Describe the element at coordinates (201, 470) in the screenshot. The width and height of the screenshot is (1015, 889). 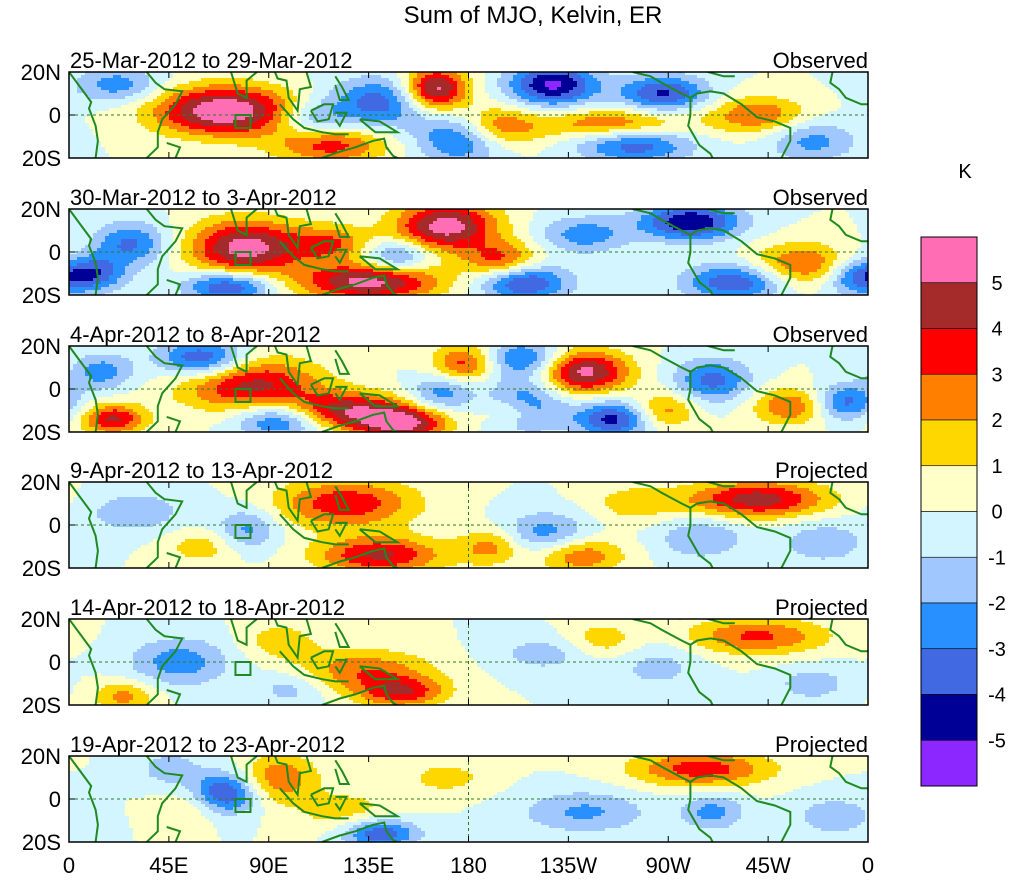
I see `panel-date-range: 9-Apr-2012 to 13-Apr-2012` at that location.